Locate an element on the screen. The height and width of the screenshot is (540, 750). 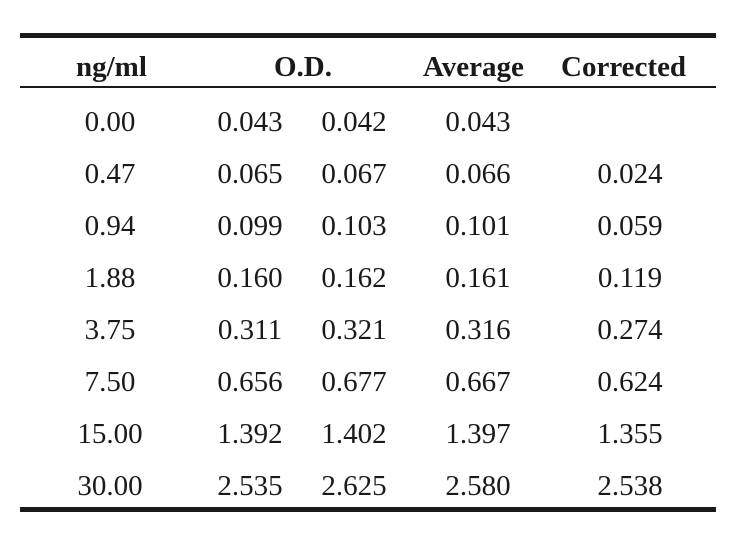
cell-corrected: 0.624 is located at coordinates (630, 382).